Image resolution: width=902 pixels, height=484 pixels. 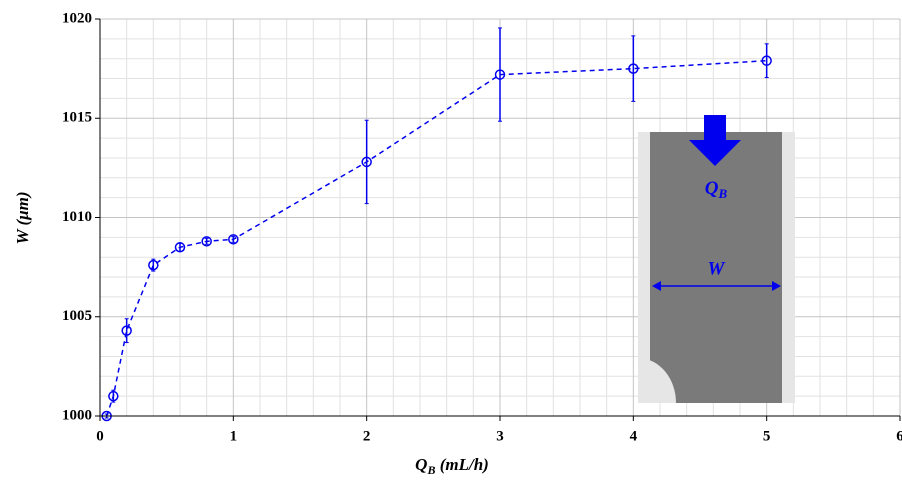 I want to click on y-axis-label: W (μm), so click(x=22, y=217).